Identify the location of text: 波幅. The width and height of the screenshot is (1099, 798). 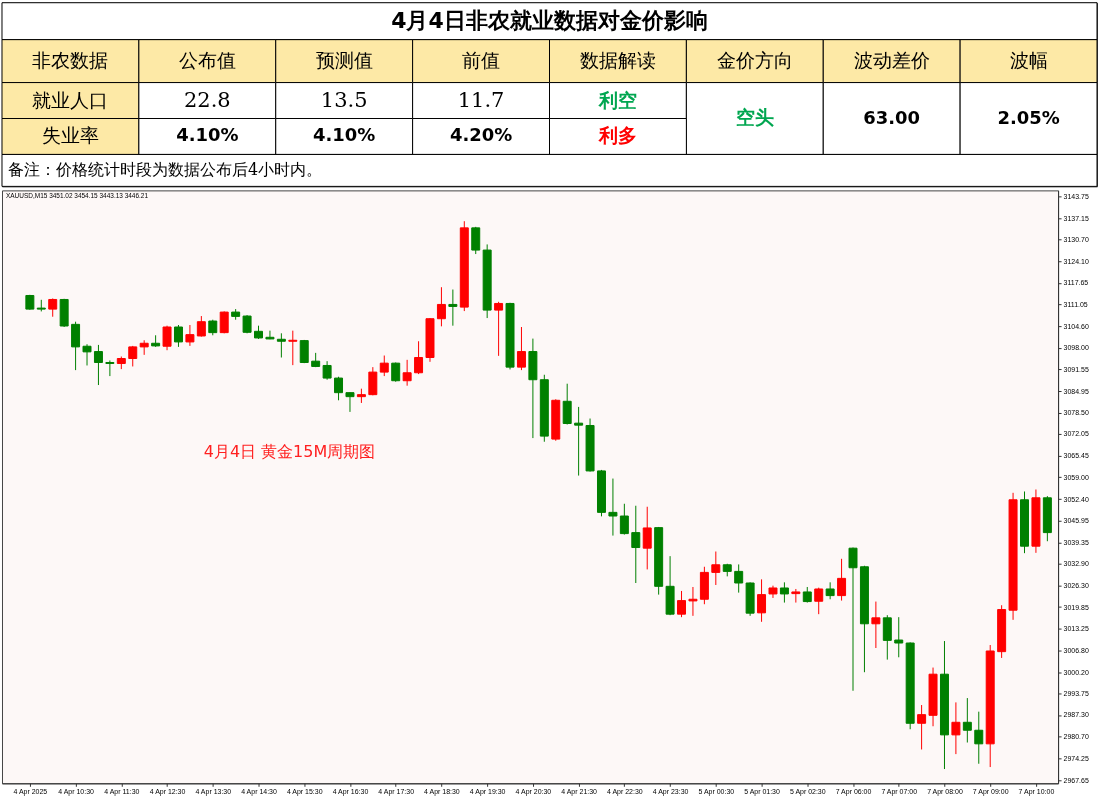
(1028, 60).